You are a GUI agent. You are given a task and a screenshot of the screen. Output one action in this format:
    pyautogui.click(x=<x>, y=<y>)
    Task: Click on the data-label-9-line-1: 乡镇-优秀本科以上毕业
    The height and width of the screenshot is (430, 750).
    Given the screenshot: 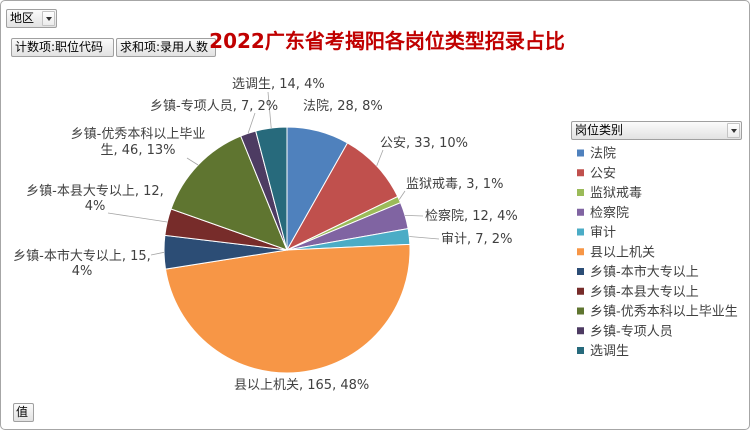 What is the action you would take?
    pyautogui.click(x=138, y=134)
    